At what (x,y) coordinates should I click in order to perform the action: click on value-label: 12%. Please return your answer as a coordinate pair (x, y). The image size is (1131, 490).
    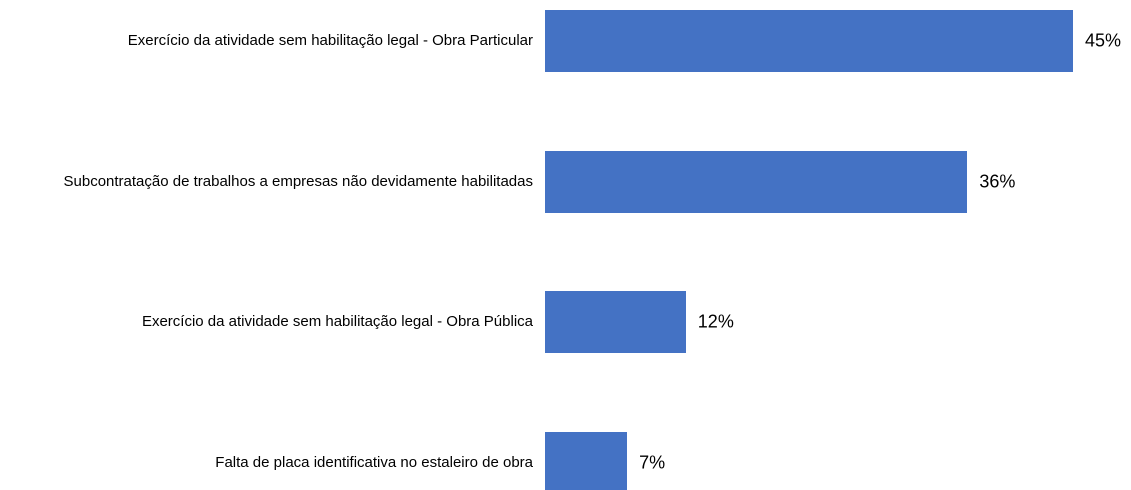
    Looking at the image, I should click on (715, 321).